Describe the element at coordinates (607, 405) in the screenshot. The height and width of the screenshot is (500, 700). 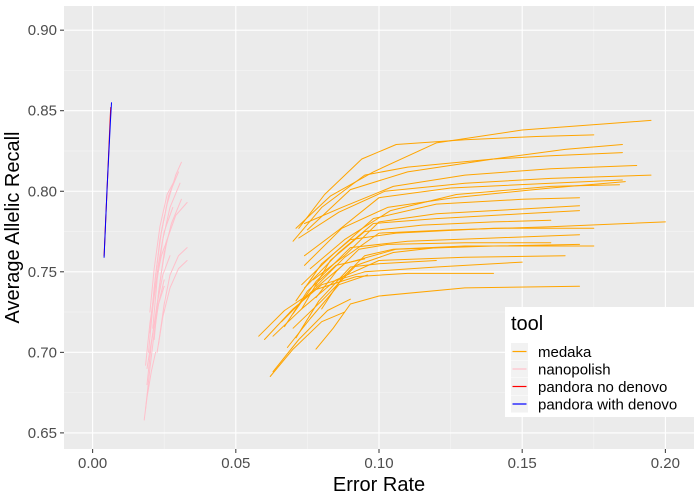
I see `legend-entry-label: pandora with denovo` at that location.